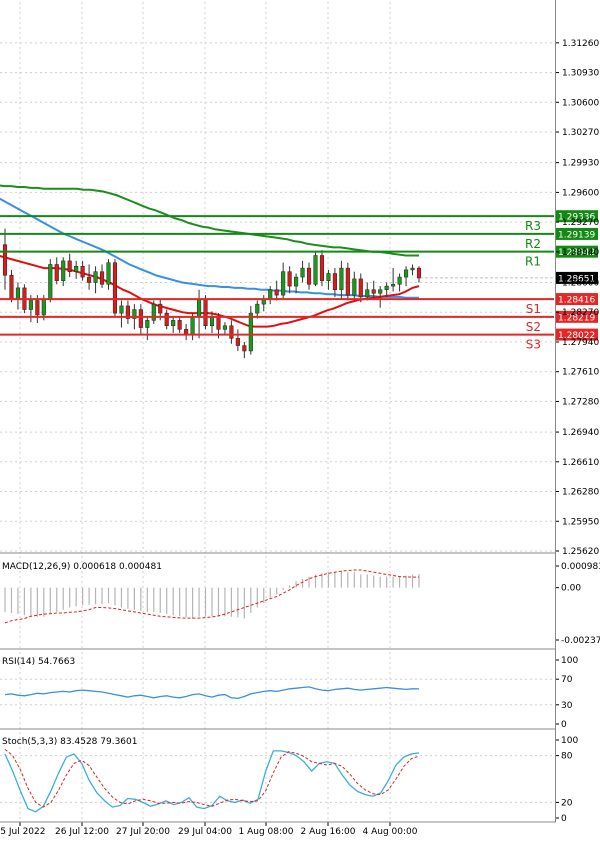  What do you see at coordinates (212, 781) in the screenshot?
I see `stoch-k-line` at bounding box center [212, 781].